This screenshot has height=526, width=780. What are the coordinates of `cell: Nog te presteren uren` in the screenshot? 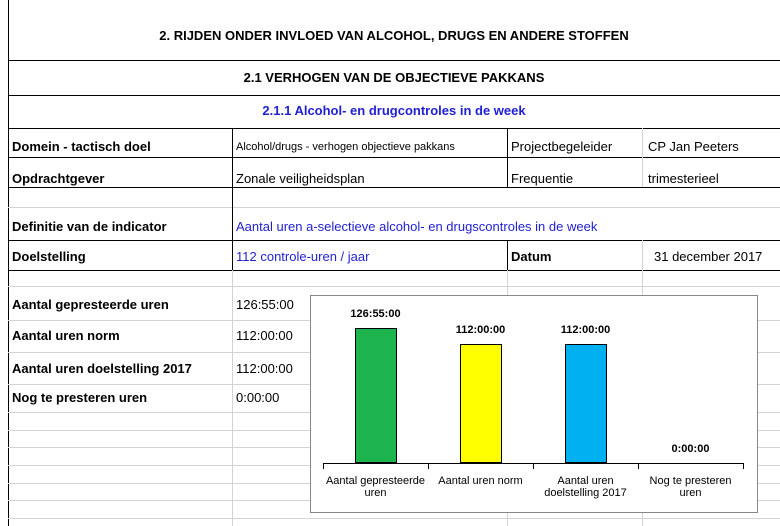 It's located at (80, 397).